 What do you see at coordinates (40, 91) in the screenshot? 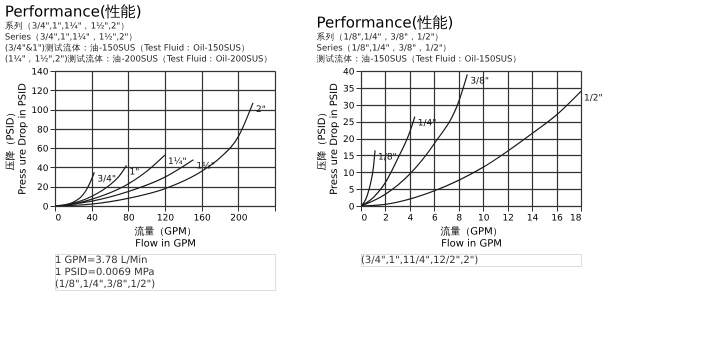
I see `y-tick-label: 120` at bounding box center [40, 91].